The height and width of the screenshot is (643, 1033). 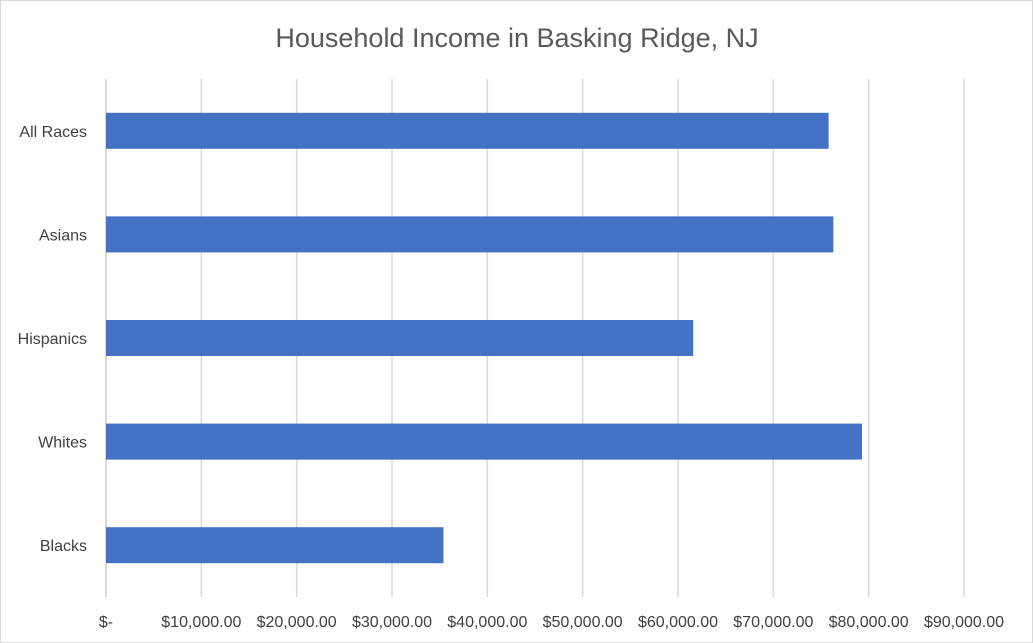 What do you see at coordinates (63, 235) in the screenshot?
I see `category-label: Asians` at bounding box center [63, 235].